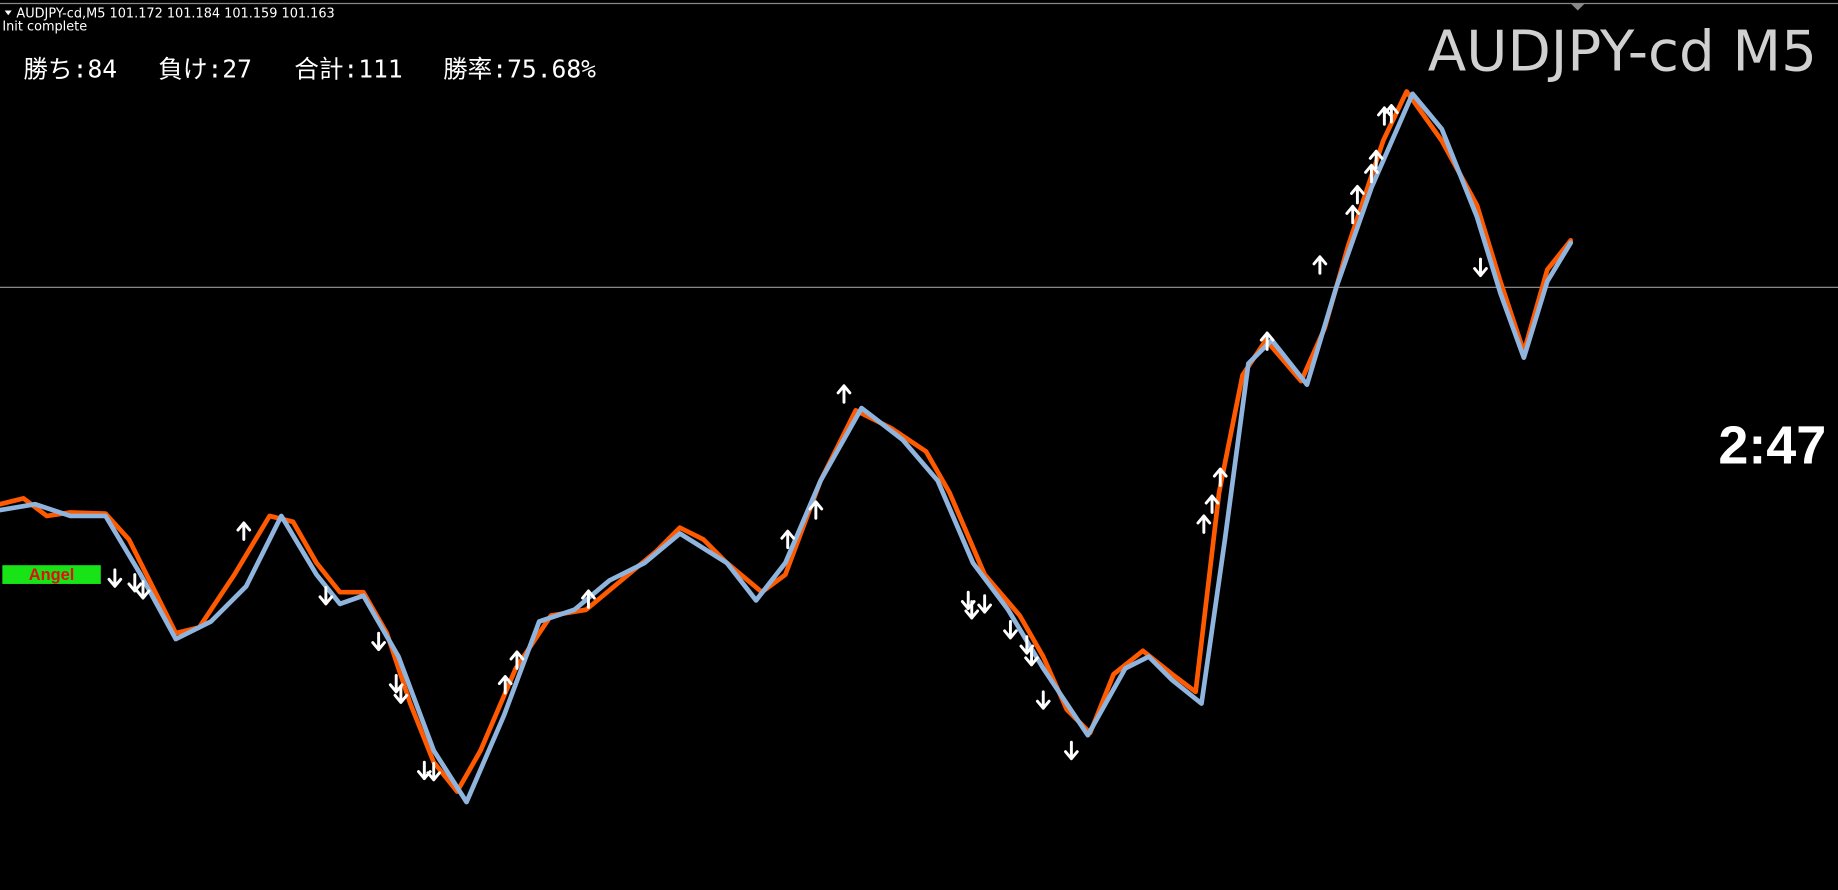 Image resolution: width=1838 pixels, height=890 pixels. I want to click on countdown-timer: 2:47, so click(1772, 445).